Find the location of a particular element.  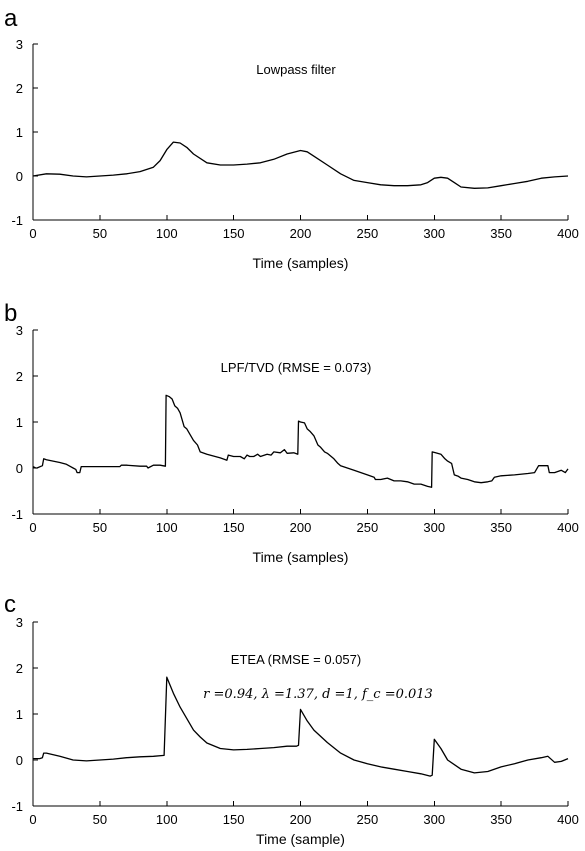

panel-title: Lowpass filter is located at coordinates (296, 69).